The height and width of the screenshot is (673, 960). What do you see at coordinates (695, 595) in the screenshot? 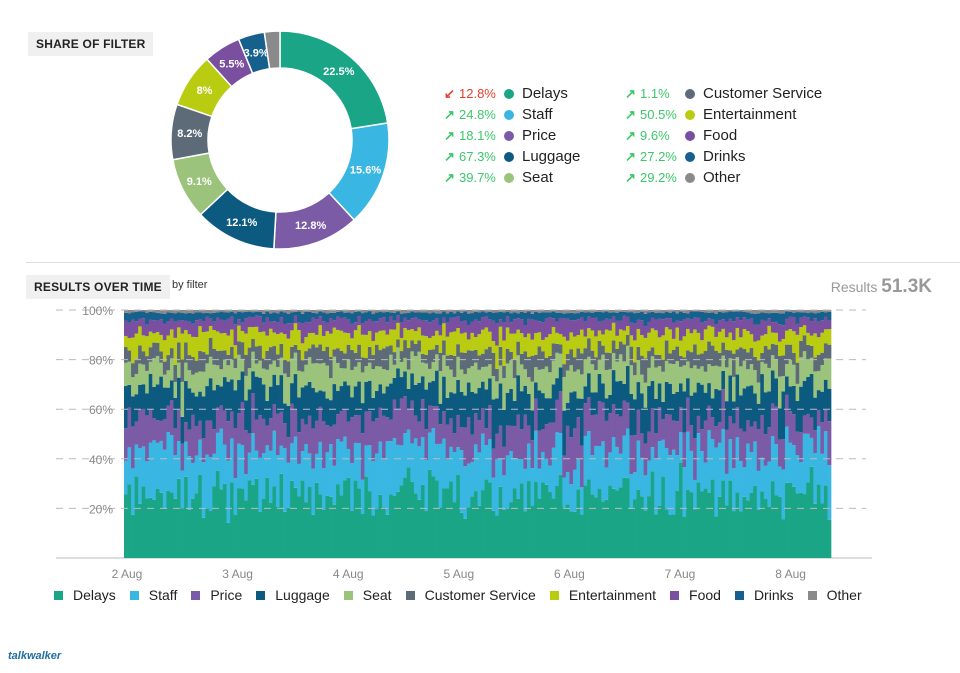
I see `time-legend-item-food: Food` at bounding box center [695, 595].